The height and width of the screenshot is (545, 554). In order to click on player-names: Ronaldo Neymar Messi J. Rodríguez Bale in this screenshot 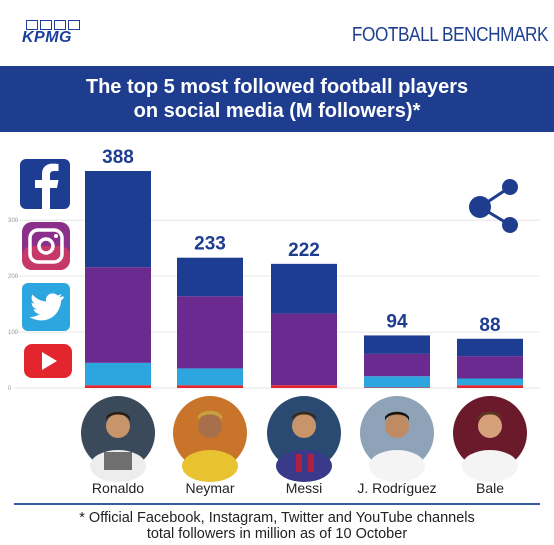, I will do `click(298, 488)`.